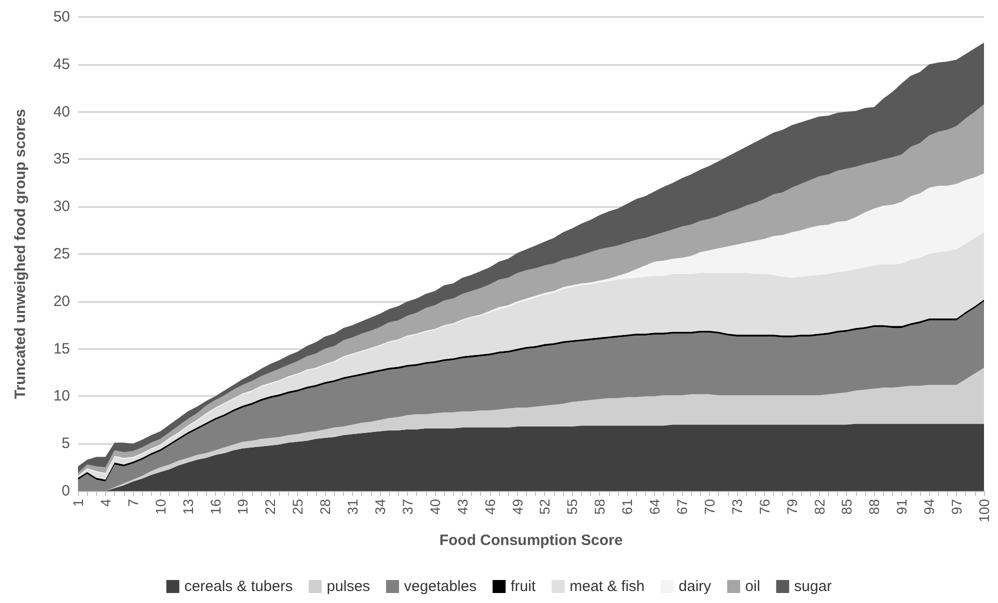 The width and height of the screenshot is (998, 603). I want to click on x-tick-label: 43, so click(462, 506).